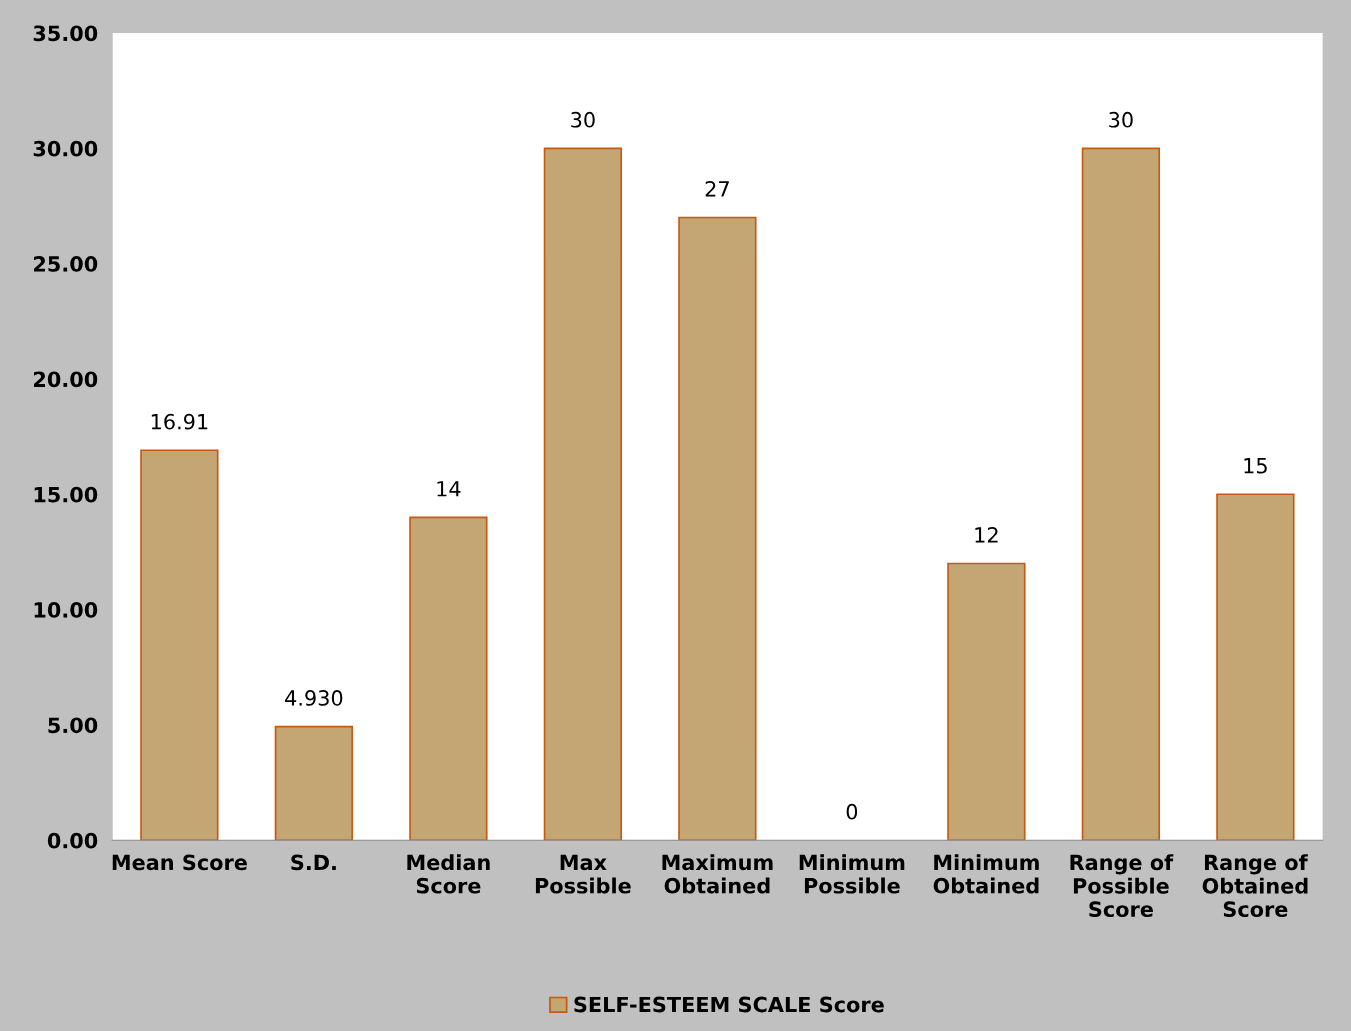 The image size is (1351, 1031). Describe the element at coordinates (73, 725) in the screenshot. I see `y-tick-label: 5.00` at that location.